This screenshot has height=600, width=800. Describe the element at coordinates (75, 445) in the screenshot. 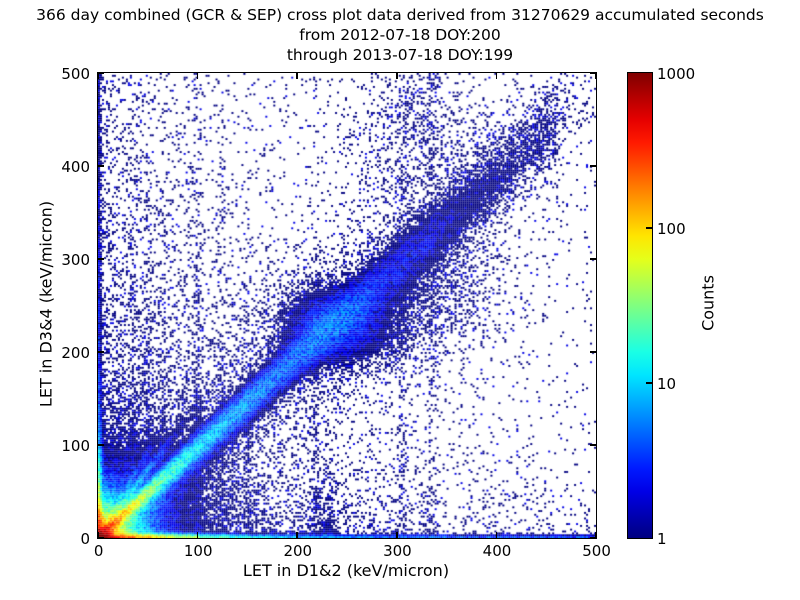

I see `y-tick-label: 100` at that location.